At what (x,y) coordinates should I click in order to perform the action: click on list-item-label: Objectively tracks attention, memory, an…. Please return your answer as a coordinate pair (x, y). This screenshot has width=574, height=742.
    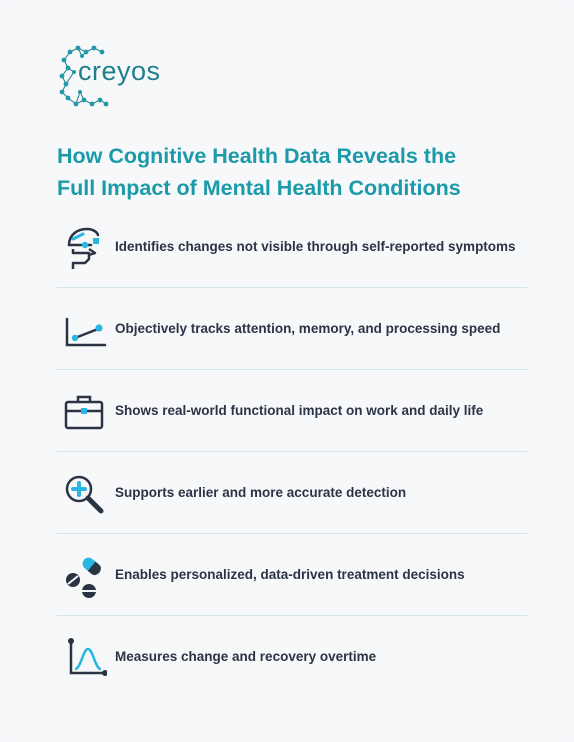
    Looking at the image, I should click on (308, 328).